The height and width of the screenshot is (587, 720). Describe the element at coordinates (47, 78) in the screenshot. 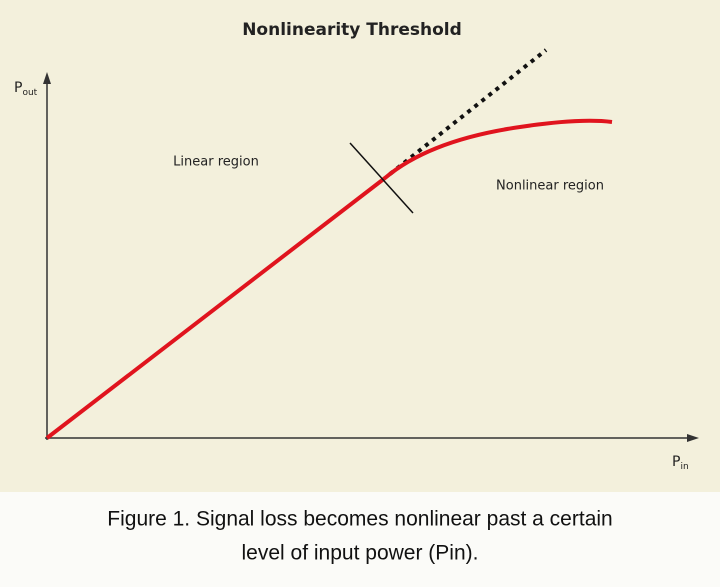

I see `y-axis-arrow` at that location.